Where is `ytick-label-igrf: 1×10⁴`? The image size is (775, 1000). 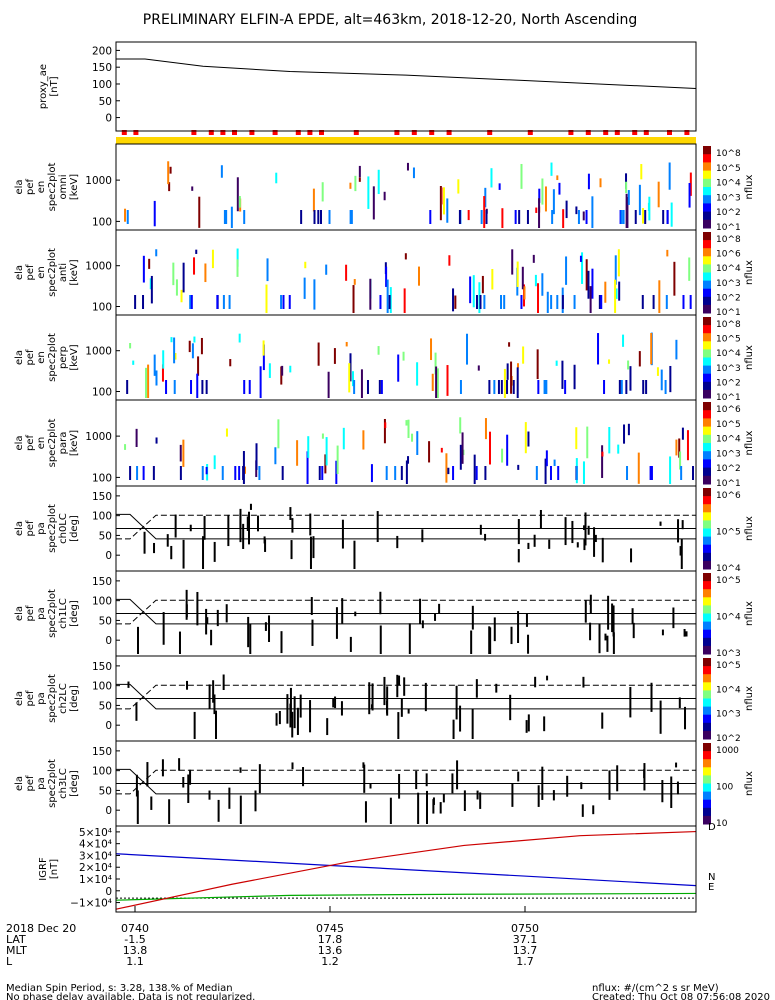 ytick-label-igrf: 1×10⁴ is located at coordinates (95, 880).